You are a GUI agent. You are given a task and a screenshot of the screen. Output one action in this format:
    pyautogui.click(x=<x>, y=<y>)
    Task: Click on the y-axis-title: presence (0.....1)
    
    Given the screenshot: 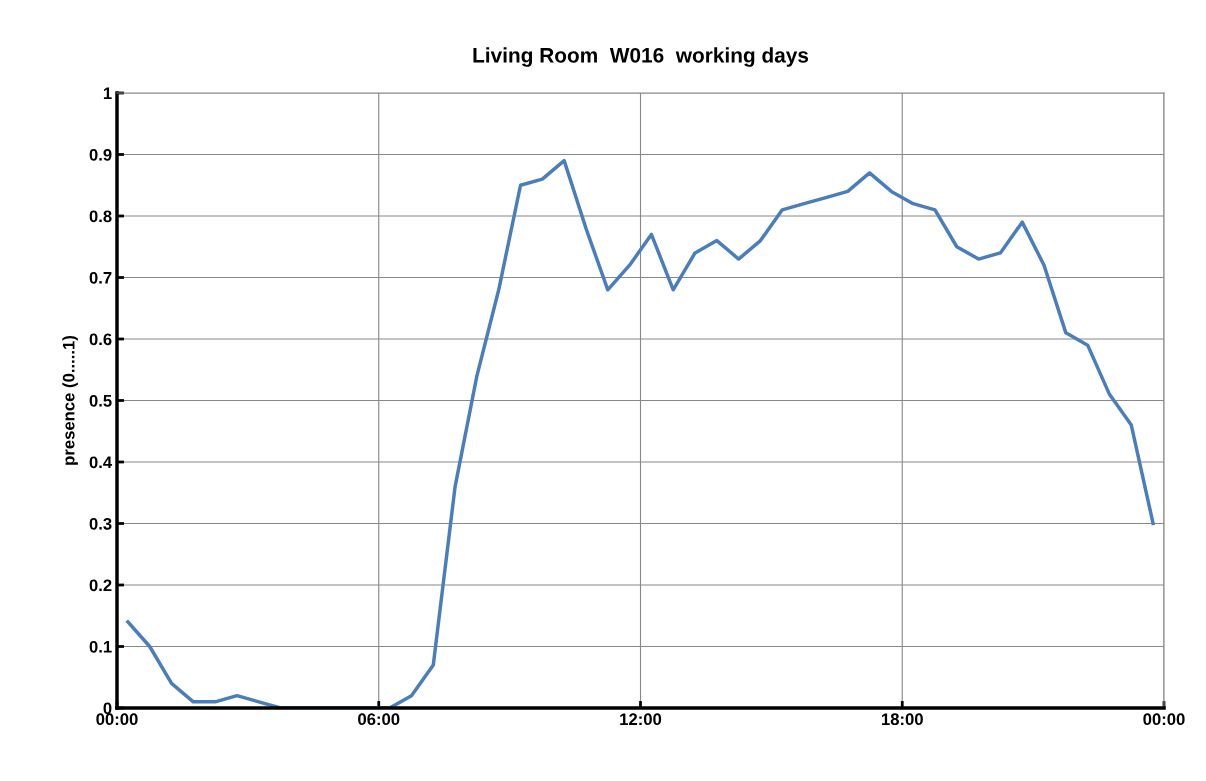 What is the action you would take?
    pyautogui.click(x=70, y=400)
    